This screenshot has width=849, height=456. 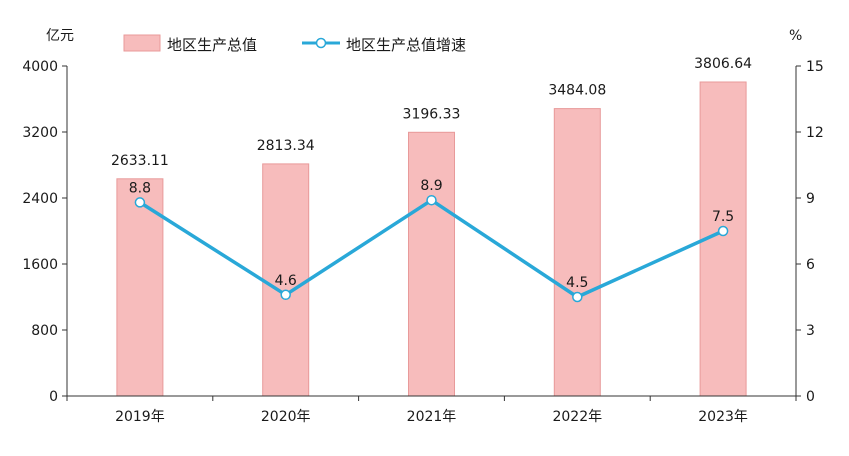 What do you see at coordinates (53, 397) in the screenshot?
I see `y-left-tick-0: 0` at bounding box center [53, 397].